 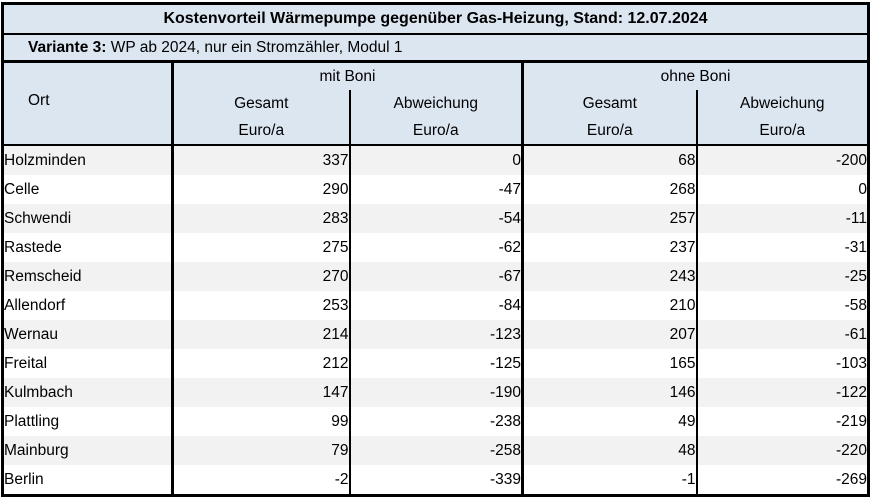 What do you see at coordinates (782, 218) in the screenshot?
I see `ohne-abweichung-cell: -11` at bounding box center [782, 218].